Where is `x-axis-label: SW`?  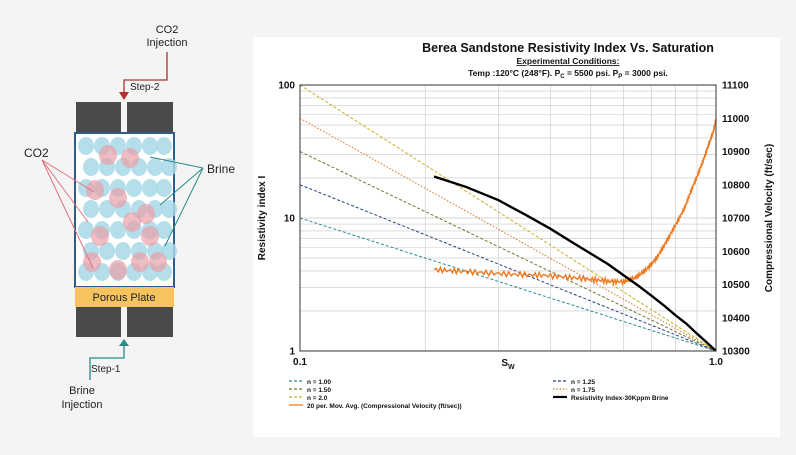 x-axis-label: SW is located at coordinates (508, 364).